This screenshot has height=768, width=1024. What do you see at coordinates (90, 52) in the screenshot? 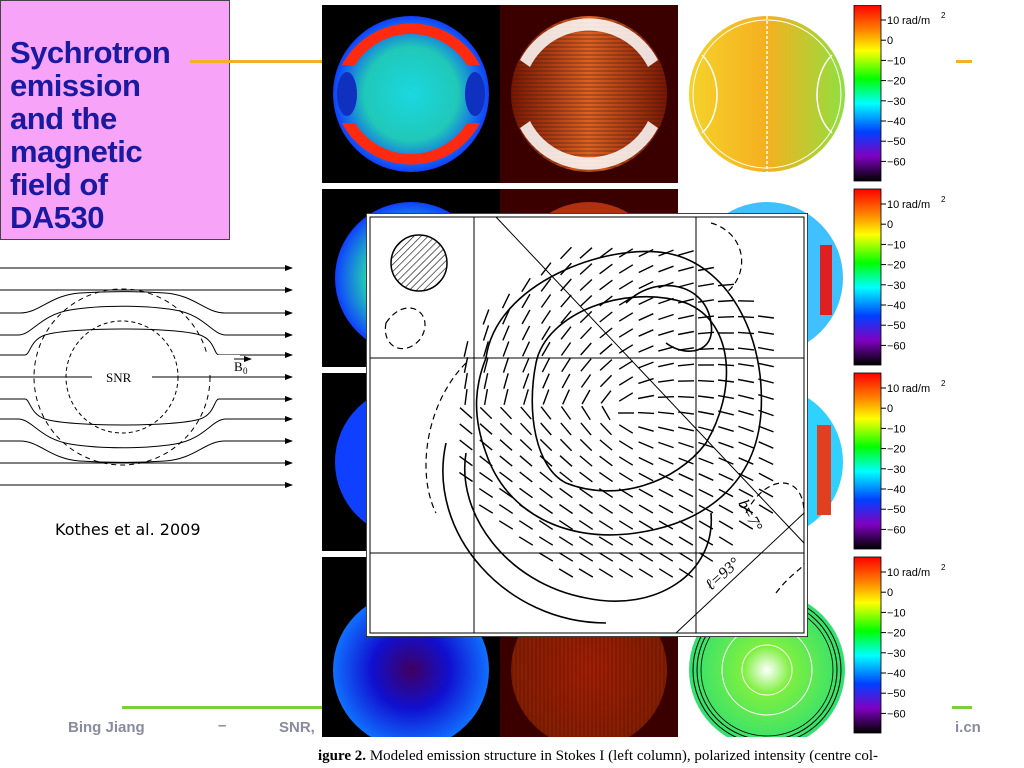
I see `title-line: Sychrotron` at bounding box center [90, 52].